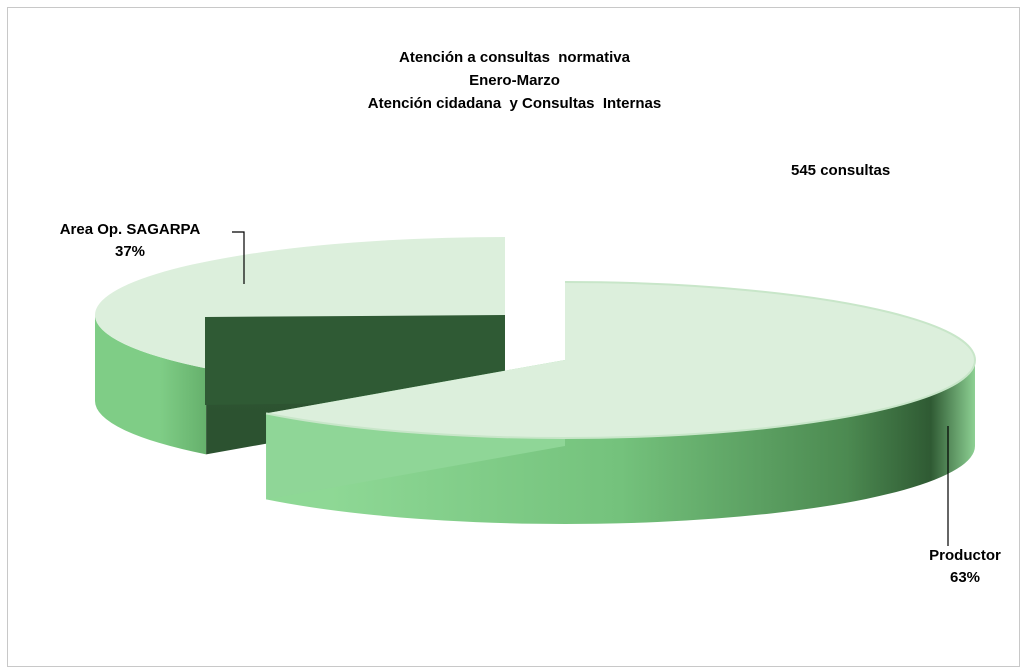 Image resolution: width=1027 pixels, height=667 pixels. I want to click on slice-label-productor-name: Productor, so click(965, 555).